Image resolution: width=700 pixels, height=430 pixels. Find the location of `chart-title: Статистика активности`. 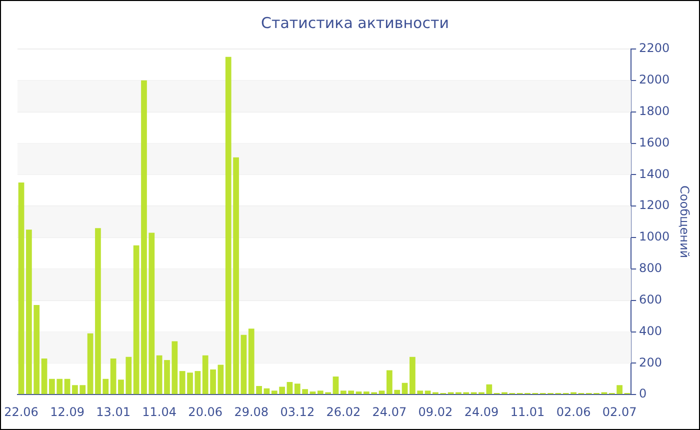

chart-title: Статистика активности is located at coordinates (355, 23).